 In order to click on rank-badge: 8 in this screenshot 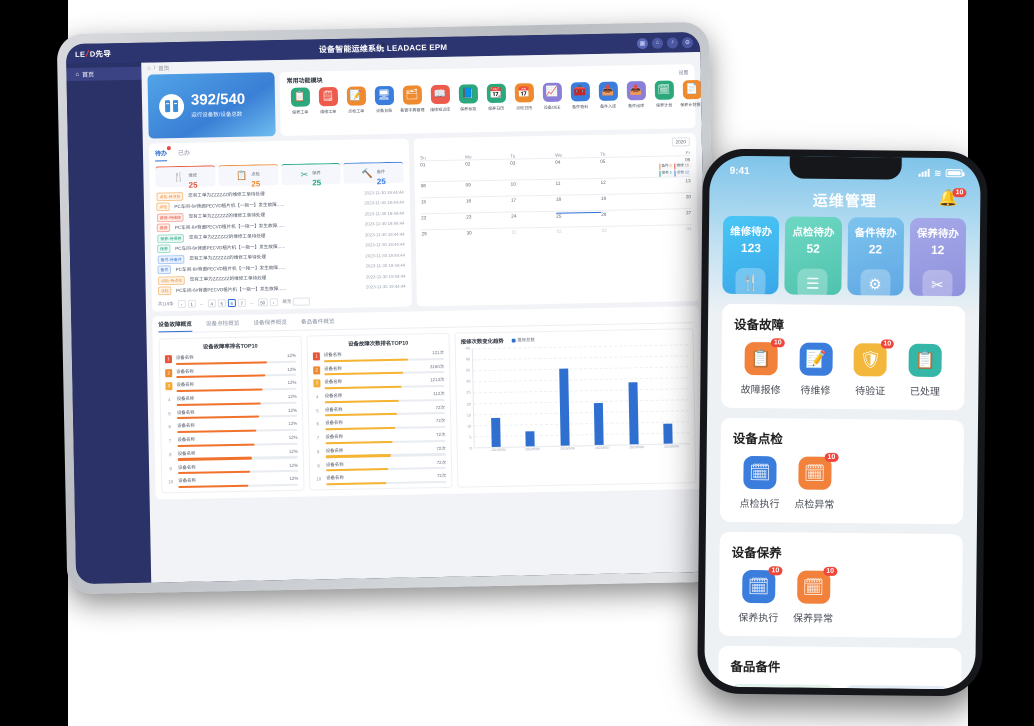, I will do `click(170, 454)`.